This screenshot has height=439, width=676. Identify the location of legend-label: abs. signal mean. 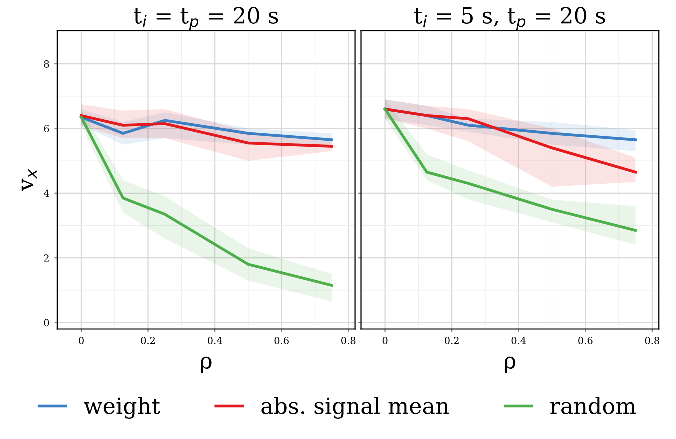
(356, 408).